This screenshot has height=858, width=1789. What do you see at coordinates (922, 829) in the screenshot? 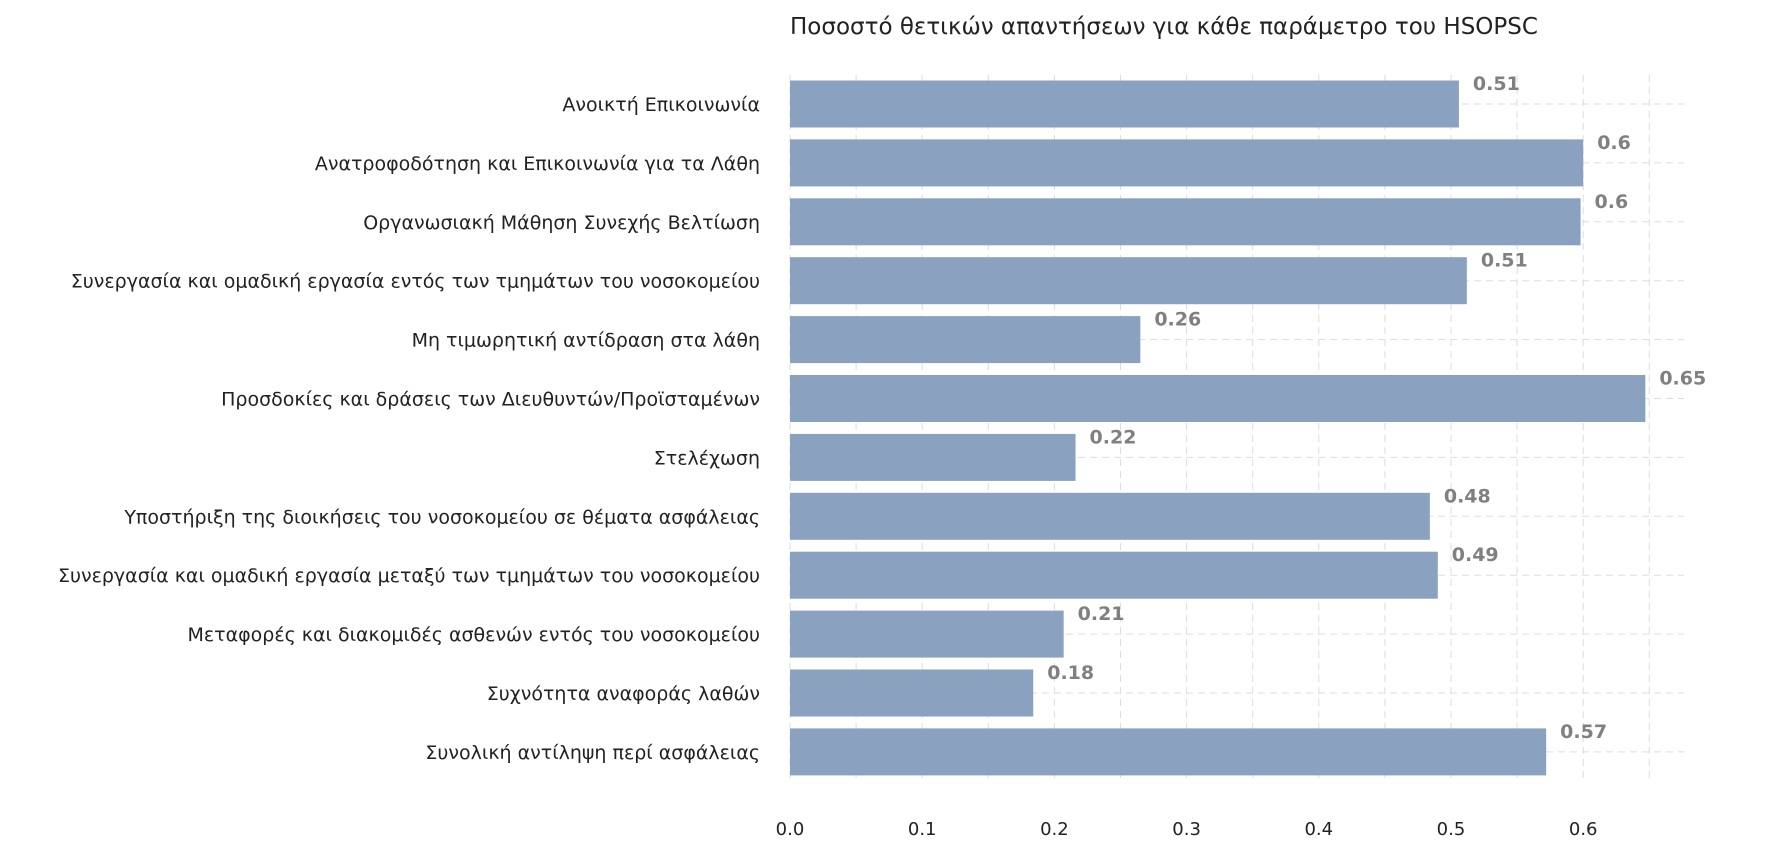
I see `x-tick-label: 0.1` at bounding box center [922, 829].